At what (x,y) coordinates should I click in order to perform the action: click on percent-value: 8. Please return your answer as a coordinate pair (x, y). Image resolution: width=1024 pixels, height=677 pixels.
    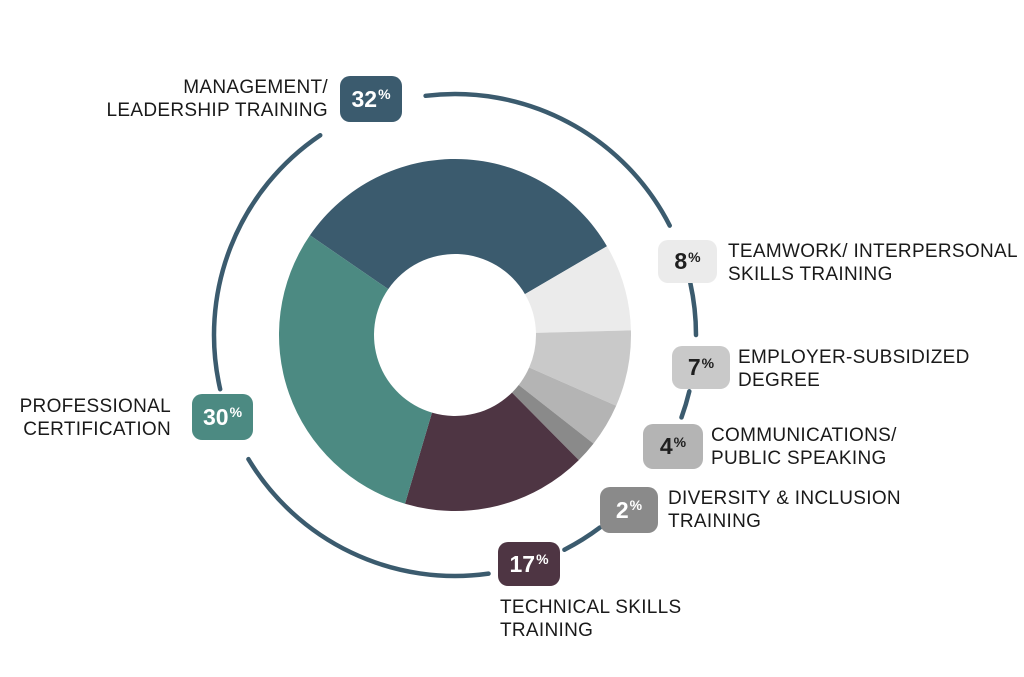
    Looking at the image, I should click on (681, 261).